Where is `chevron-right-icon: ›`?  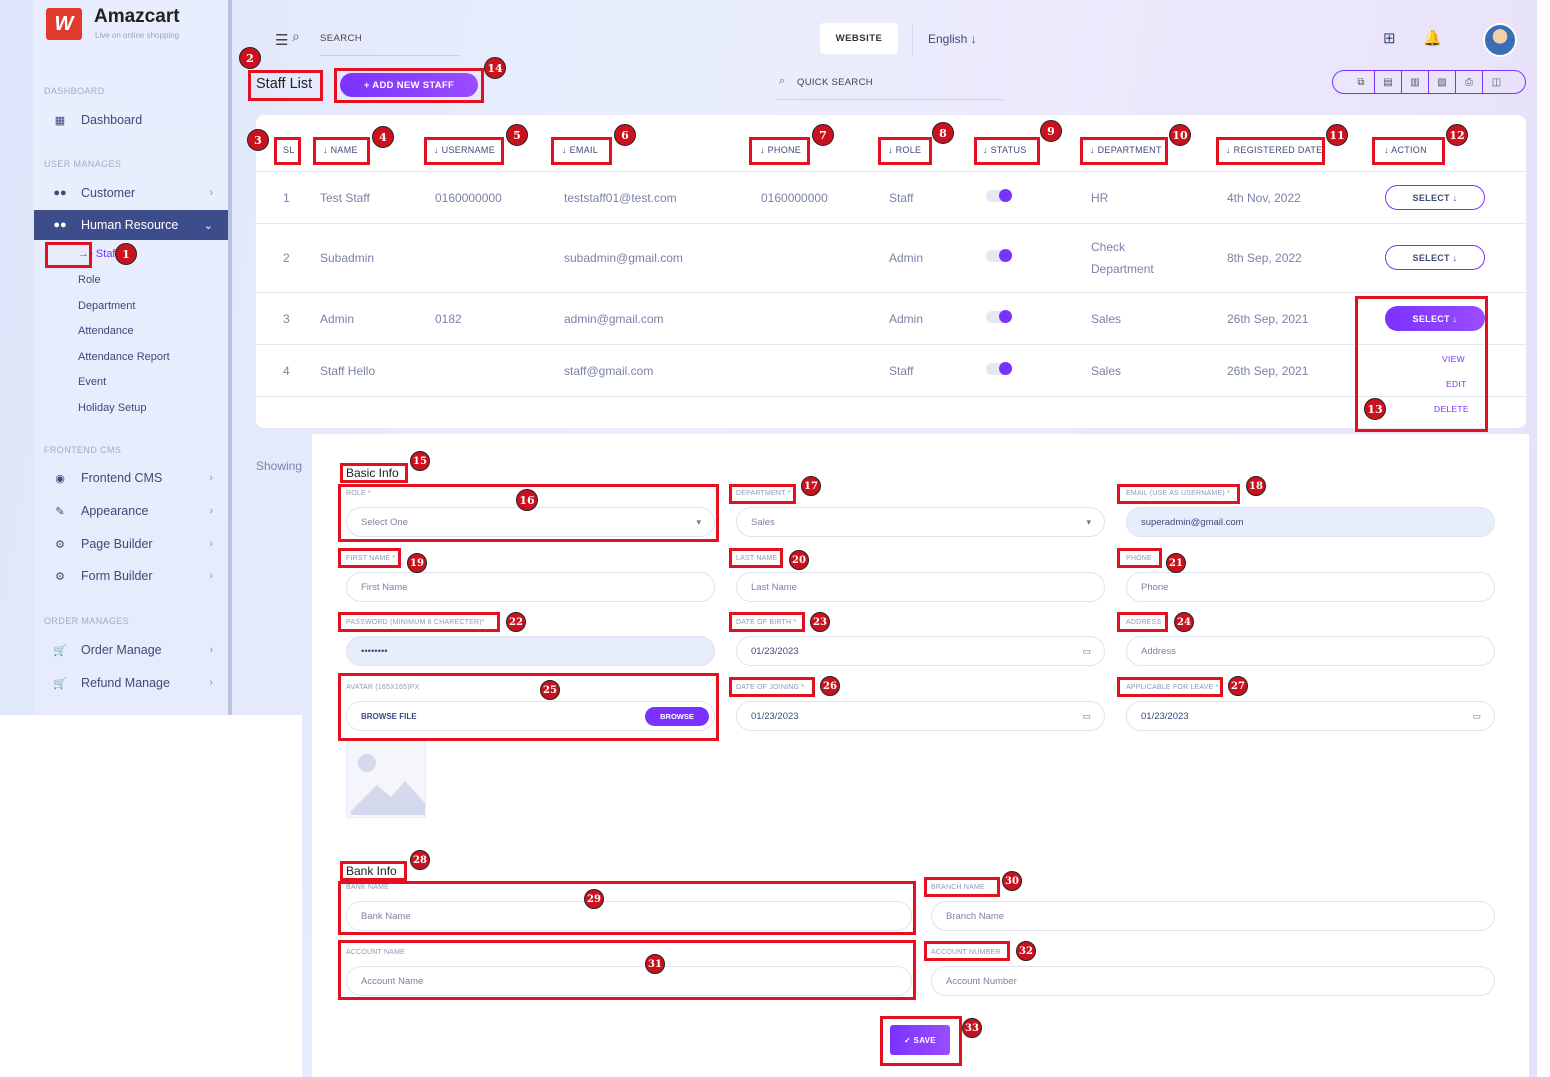 chevron-right-icon: › is located at coordinates (211, 576).